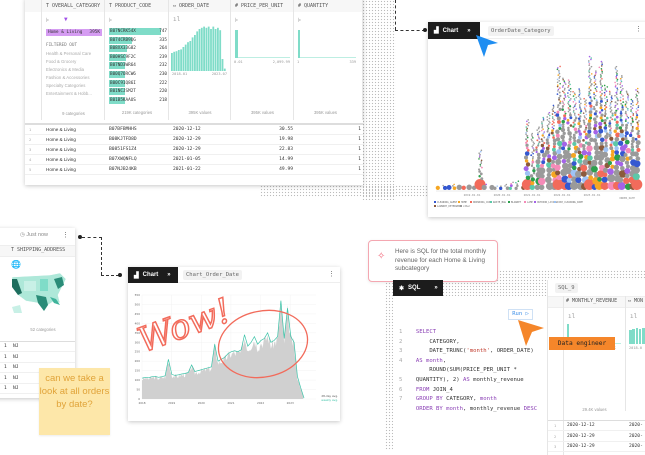  What do you see at coordinates (73, 6) in the screenshot?
I see `column-header: T OVERALL_CATEGORY` at bounding box center [73, 6].